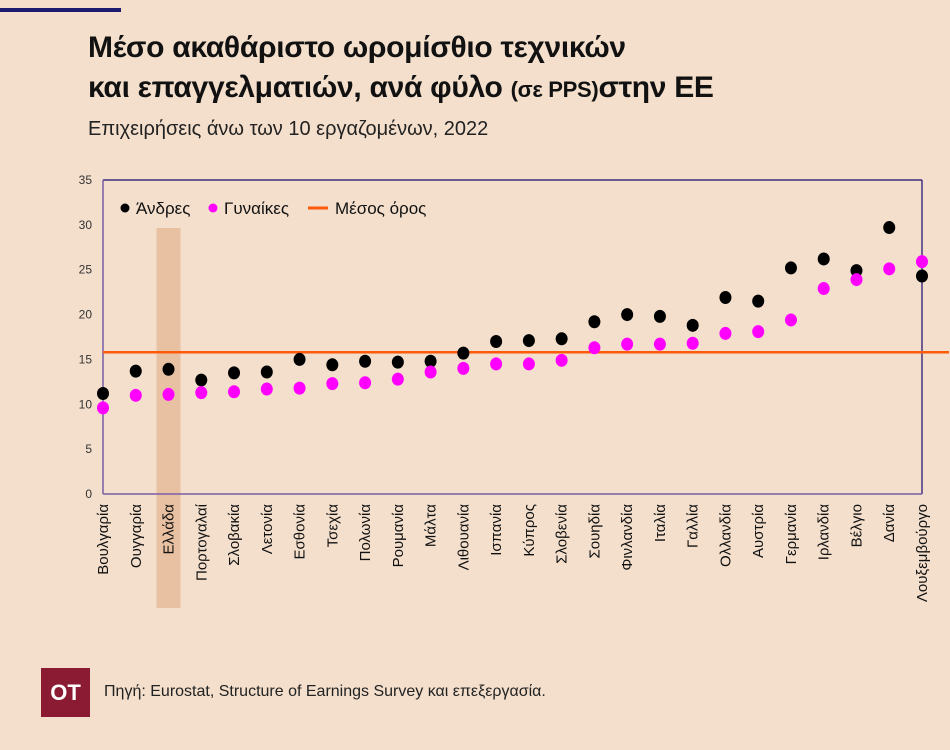 The image size is (950, 750). Describe the element at coordinates (163, 208) in the screenshot. I see `legend-men-label: Άνδρες` at that location.